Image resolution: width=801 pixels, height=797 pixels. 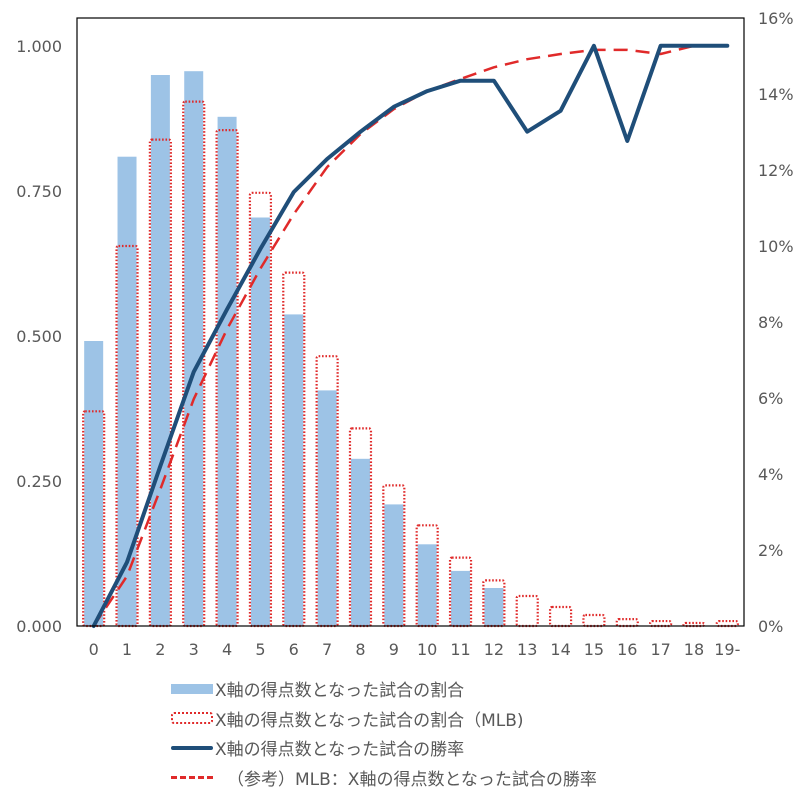 What do you see at coordinates (127, 649) in the screenshot?
I see `x-axis-tick: 1` at bounding box center [127, 649].